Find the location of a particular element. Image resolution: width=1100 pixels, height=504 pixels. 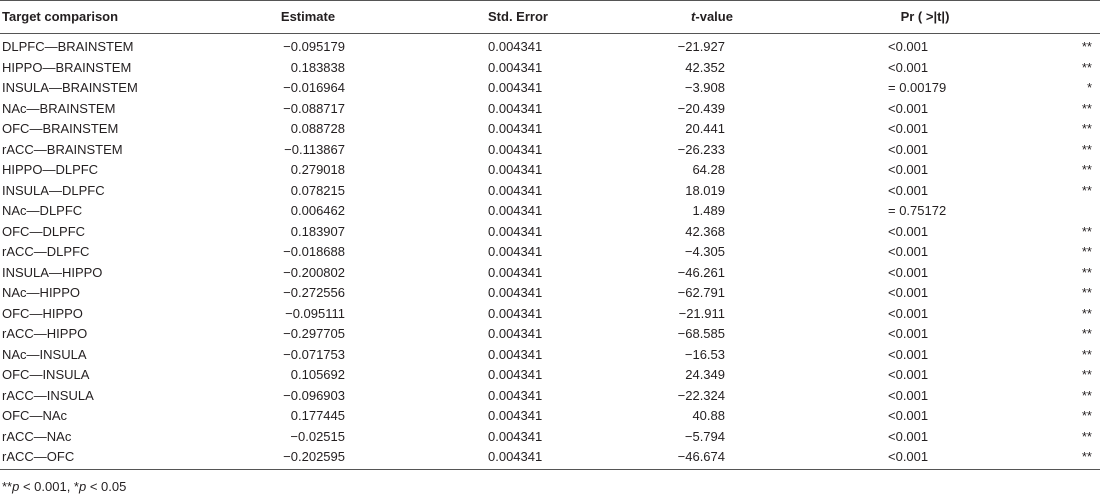

cell: −20.439 is located at coordinates (701, 108).